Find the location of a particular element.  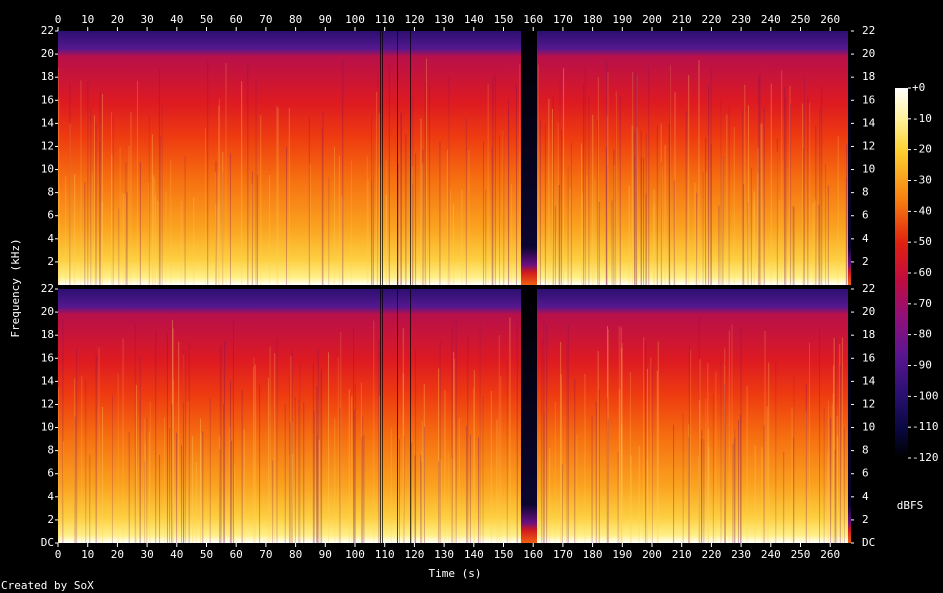

x-tick-label-top: 40 is located at coordinates (176, 19).